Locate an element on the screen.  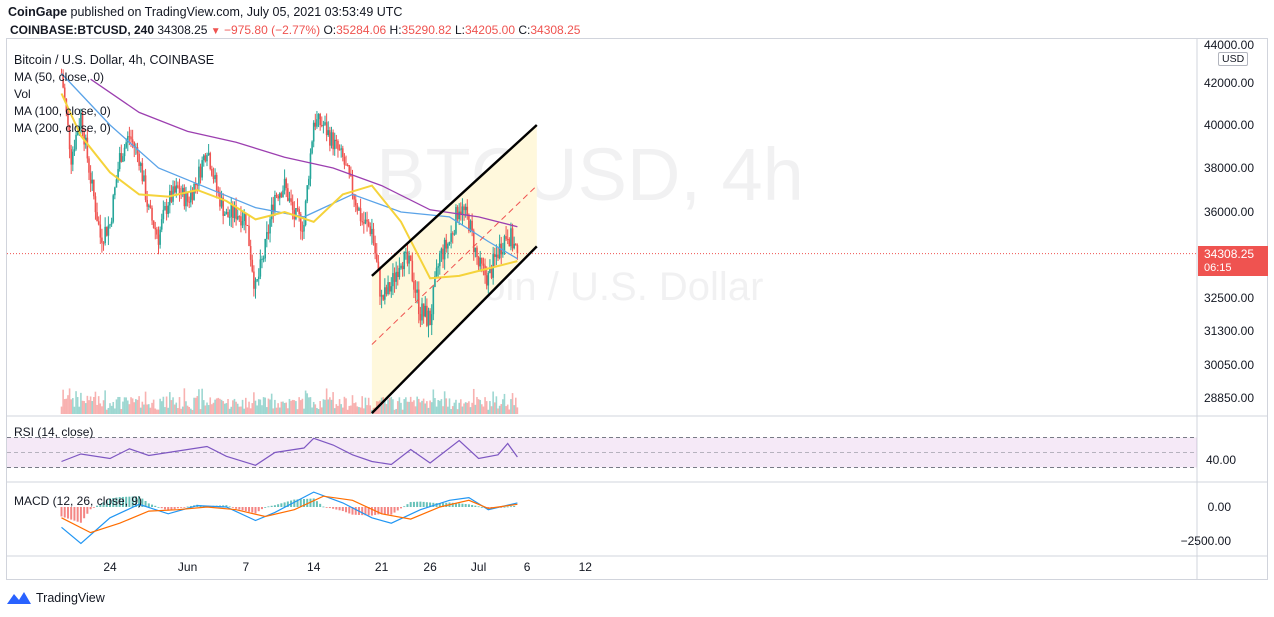
channel-upper-line is located at coordinates (454, 200).